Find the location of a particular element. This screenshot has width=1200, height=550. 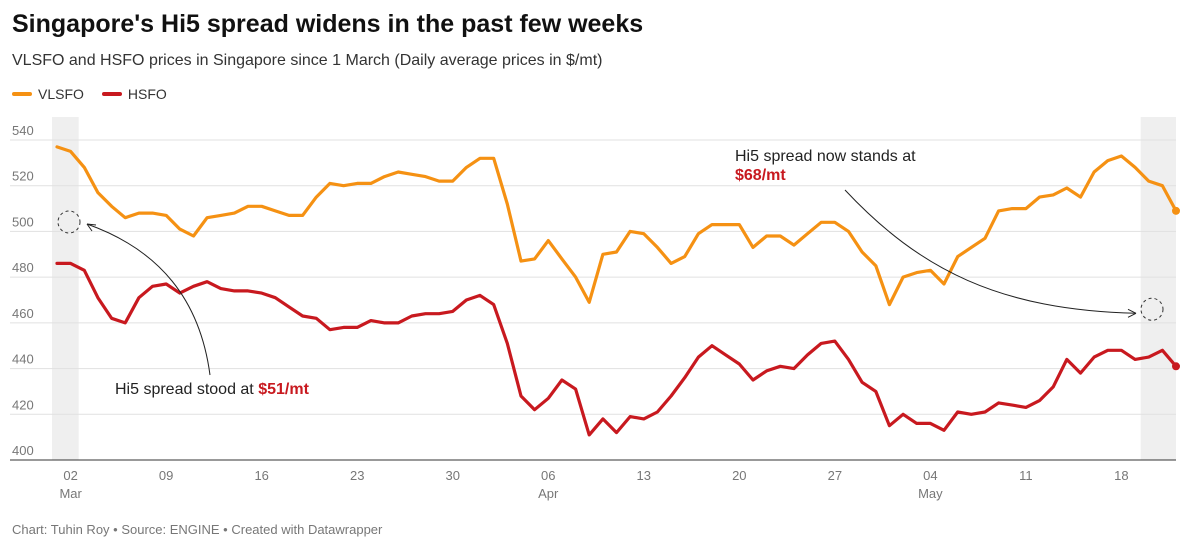

x-tick-label: 11 is located at coordinates (1026, 475).